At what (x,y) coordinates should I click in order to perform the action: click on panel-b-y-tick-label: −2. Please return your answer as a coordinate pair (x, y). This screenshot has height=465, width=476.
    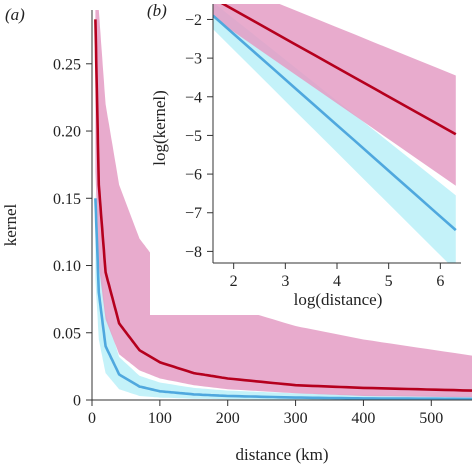
    Looking at the image, I should click on (193, 20).